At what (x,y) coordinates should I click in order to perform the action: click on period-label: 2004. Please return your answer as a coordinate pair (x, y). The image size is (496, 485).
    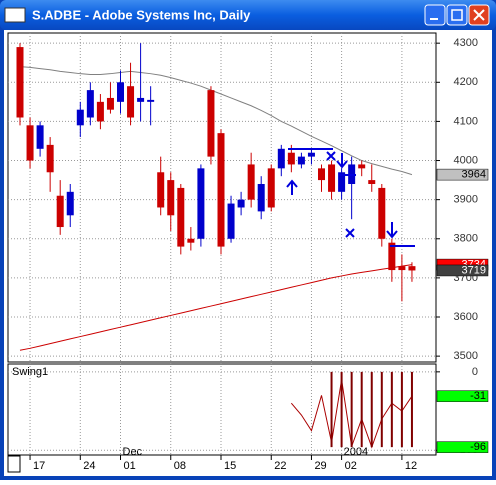
    Looking at the image, I should click on (356, 452).